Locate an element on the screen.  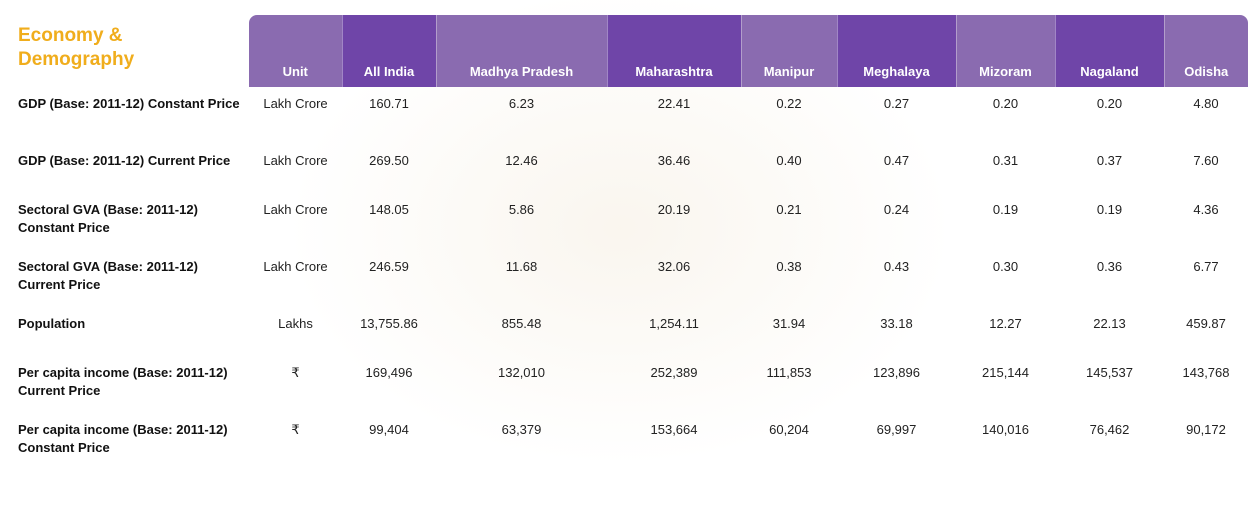
table-cell: 0.22 is located at coordinates (789, 103).